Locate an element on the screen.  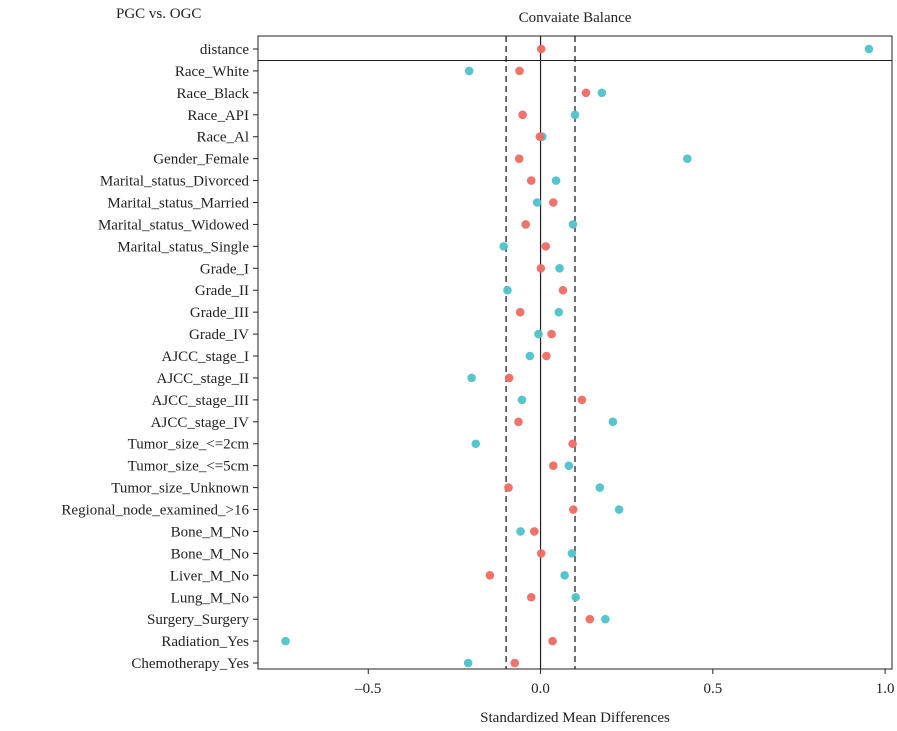
y-tick-label: Tumor_size_<=5cm is located at coordinates (189, 467).